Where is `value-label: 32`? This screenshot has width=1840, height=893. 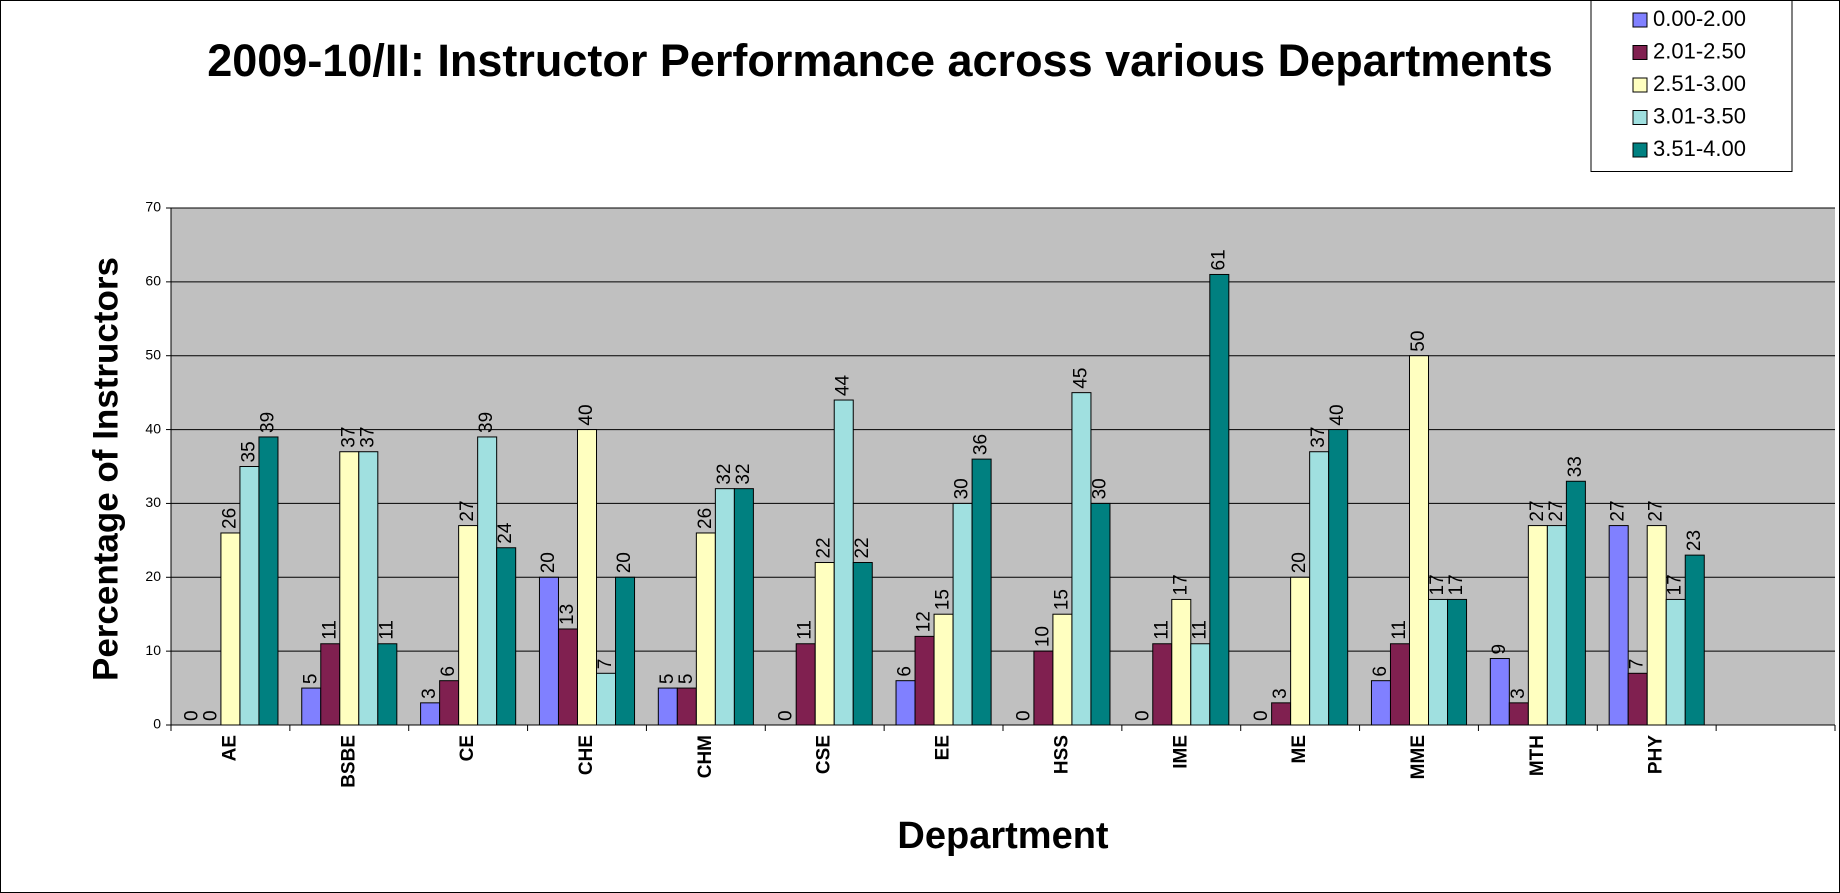 value-label: 32 is located at coordinates (724, 474).